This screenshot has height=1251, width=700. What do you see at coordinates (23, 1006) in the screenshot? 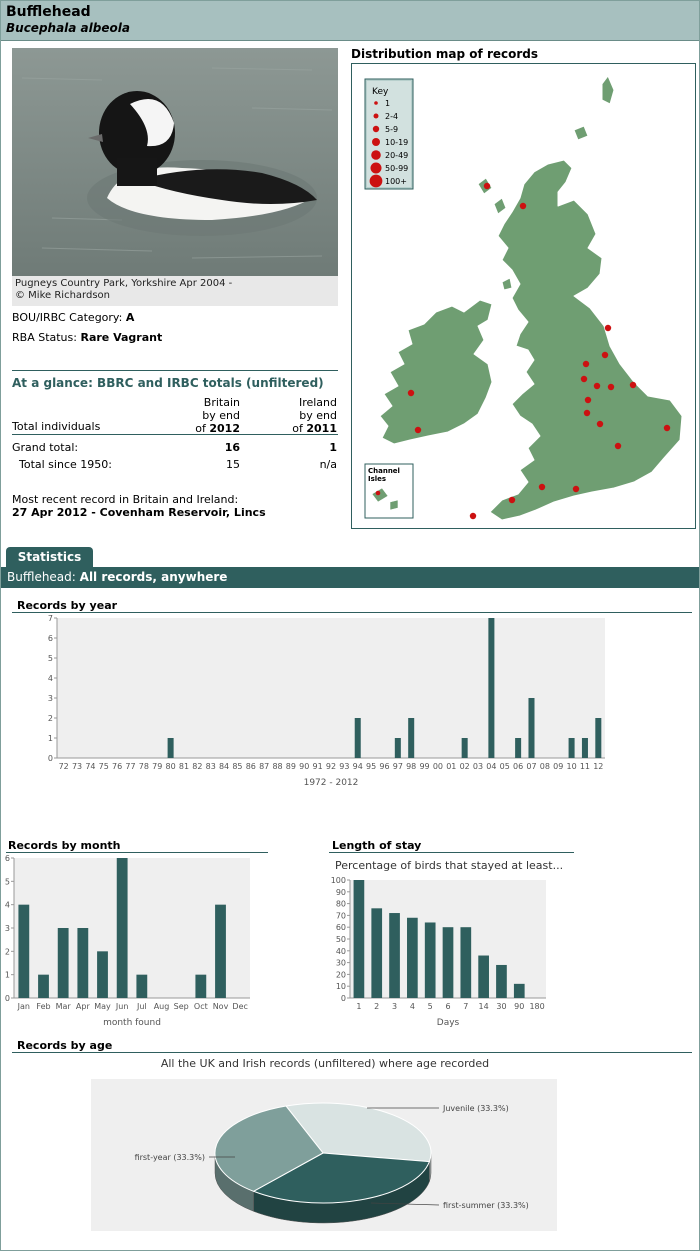
I see `x-tick-label: Jan` at bounding box center [23, 1006].